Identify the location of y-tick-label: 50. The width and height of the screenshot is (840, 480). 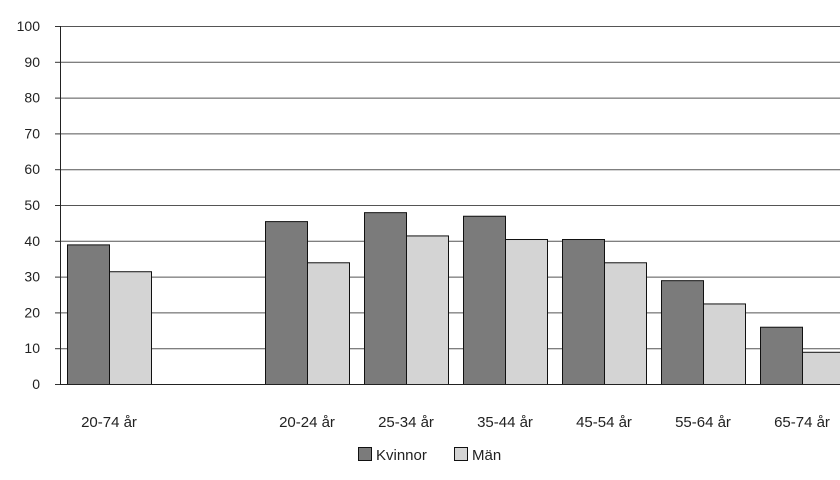
(32, 205).